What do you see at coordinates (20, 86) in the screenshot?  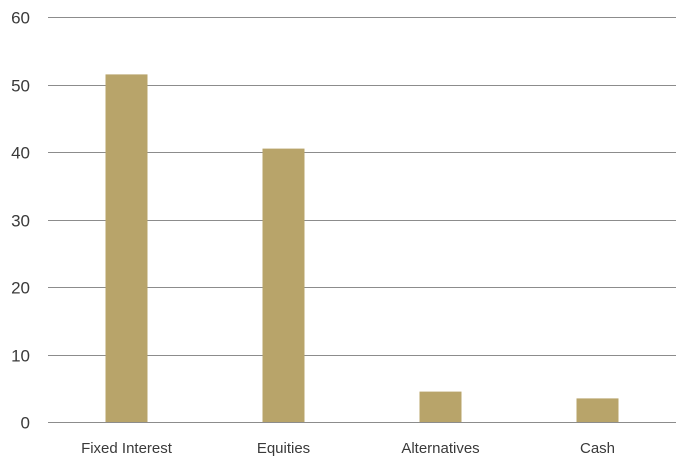 I see `y-tick-label-50: 50` at bounding box center [20, 86].